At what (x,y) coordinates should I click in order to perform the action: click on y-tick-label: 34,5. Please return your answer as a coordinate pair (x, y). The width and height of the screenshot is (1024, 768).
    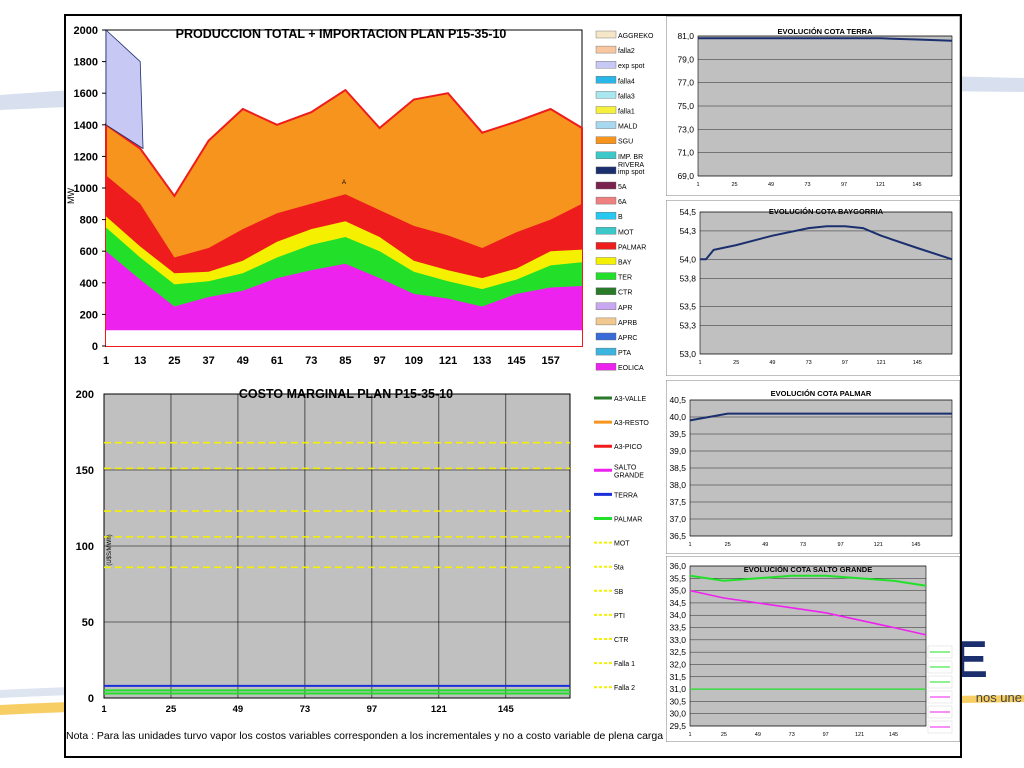
    Looking at the image, I should click on (677, 603).